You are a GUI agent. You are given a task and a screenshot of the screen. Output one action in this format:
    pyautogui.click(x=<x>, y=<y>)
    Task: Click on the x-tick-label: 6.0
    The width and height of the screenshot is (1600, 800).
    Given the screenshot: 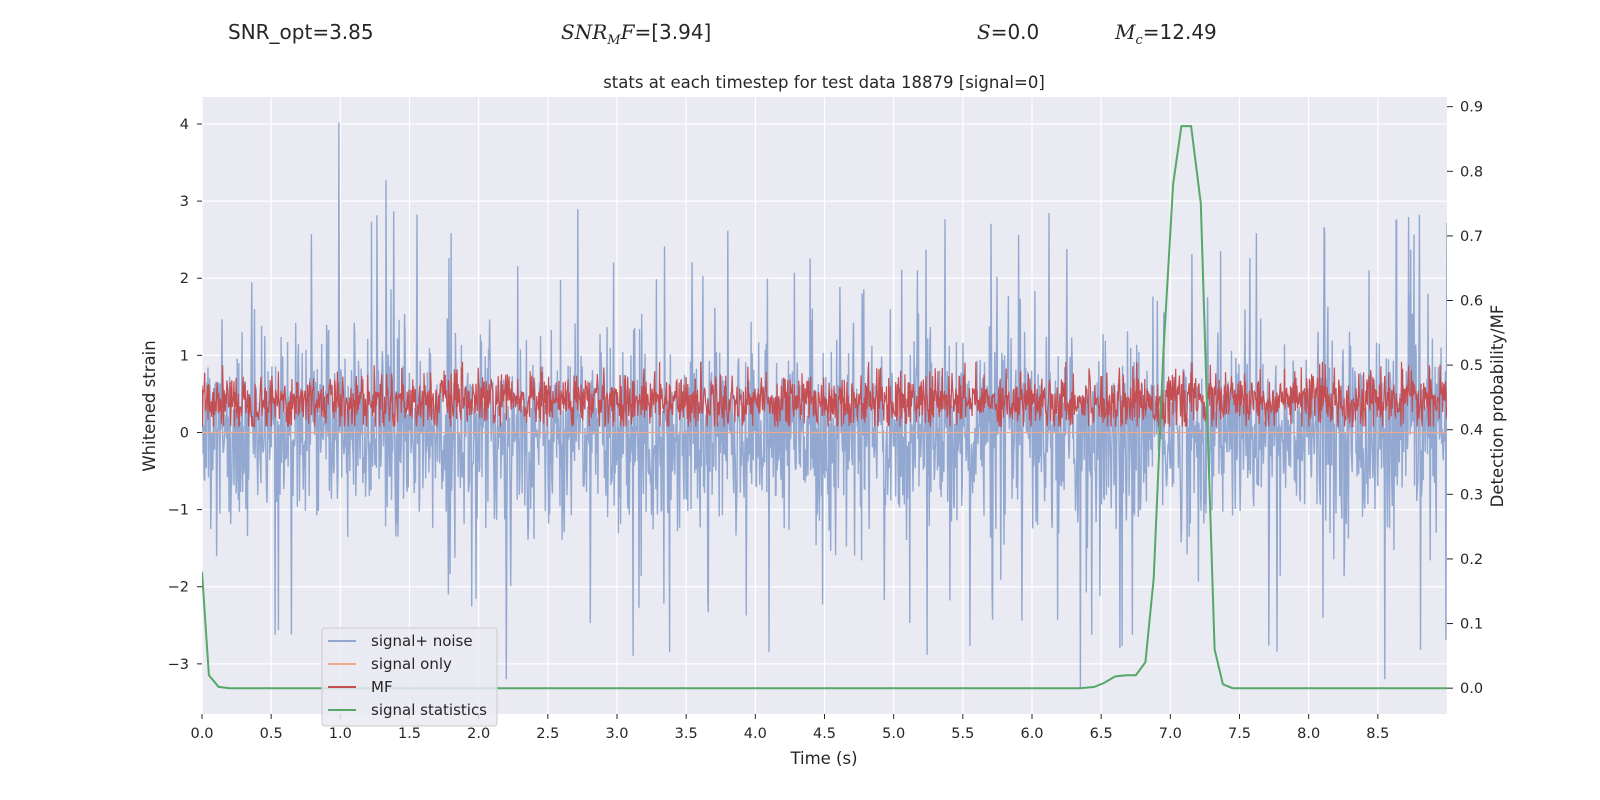 What is the action you would take?
    pyautogui.click(x=1031, y=734)
    